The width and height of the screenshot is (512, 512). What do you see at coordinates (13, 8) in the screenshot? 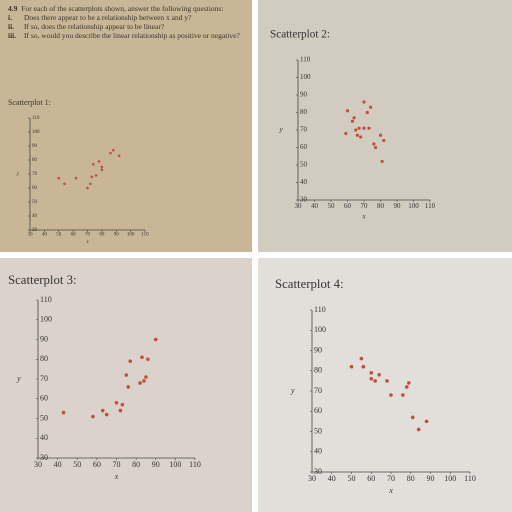
I see `problem-number: 4.9` at bounding box center [13, 8].